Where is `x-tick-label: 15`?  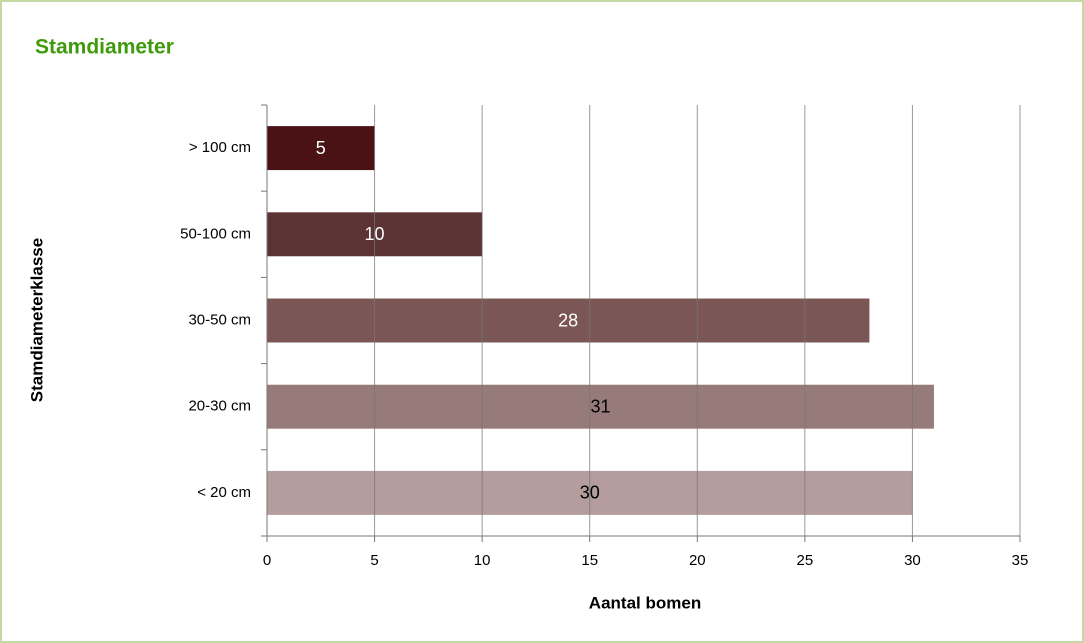
x-tick-label: 15 is located at coordinates (589, 560).